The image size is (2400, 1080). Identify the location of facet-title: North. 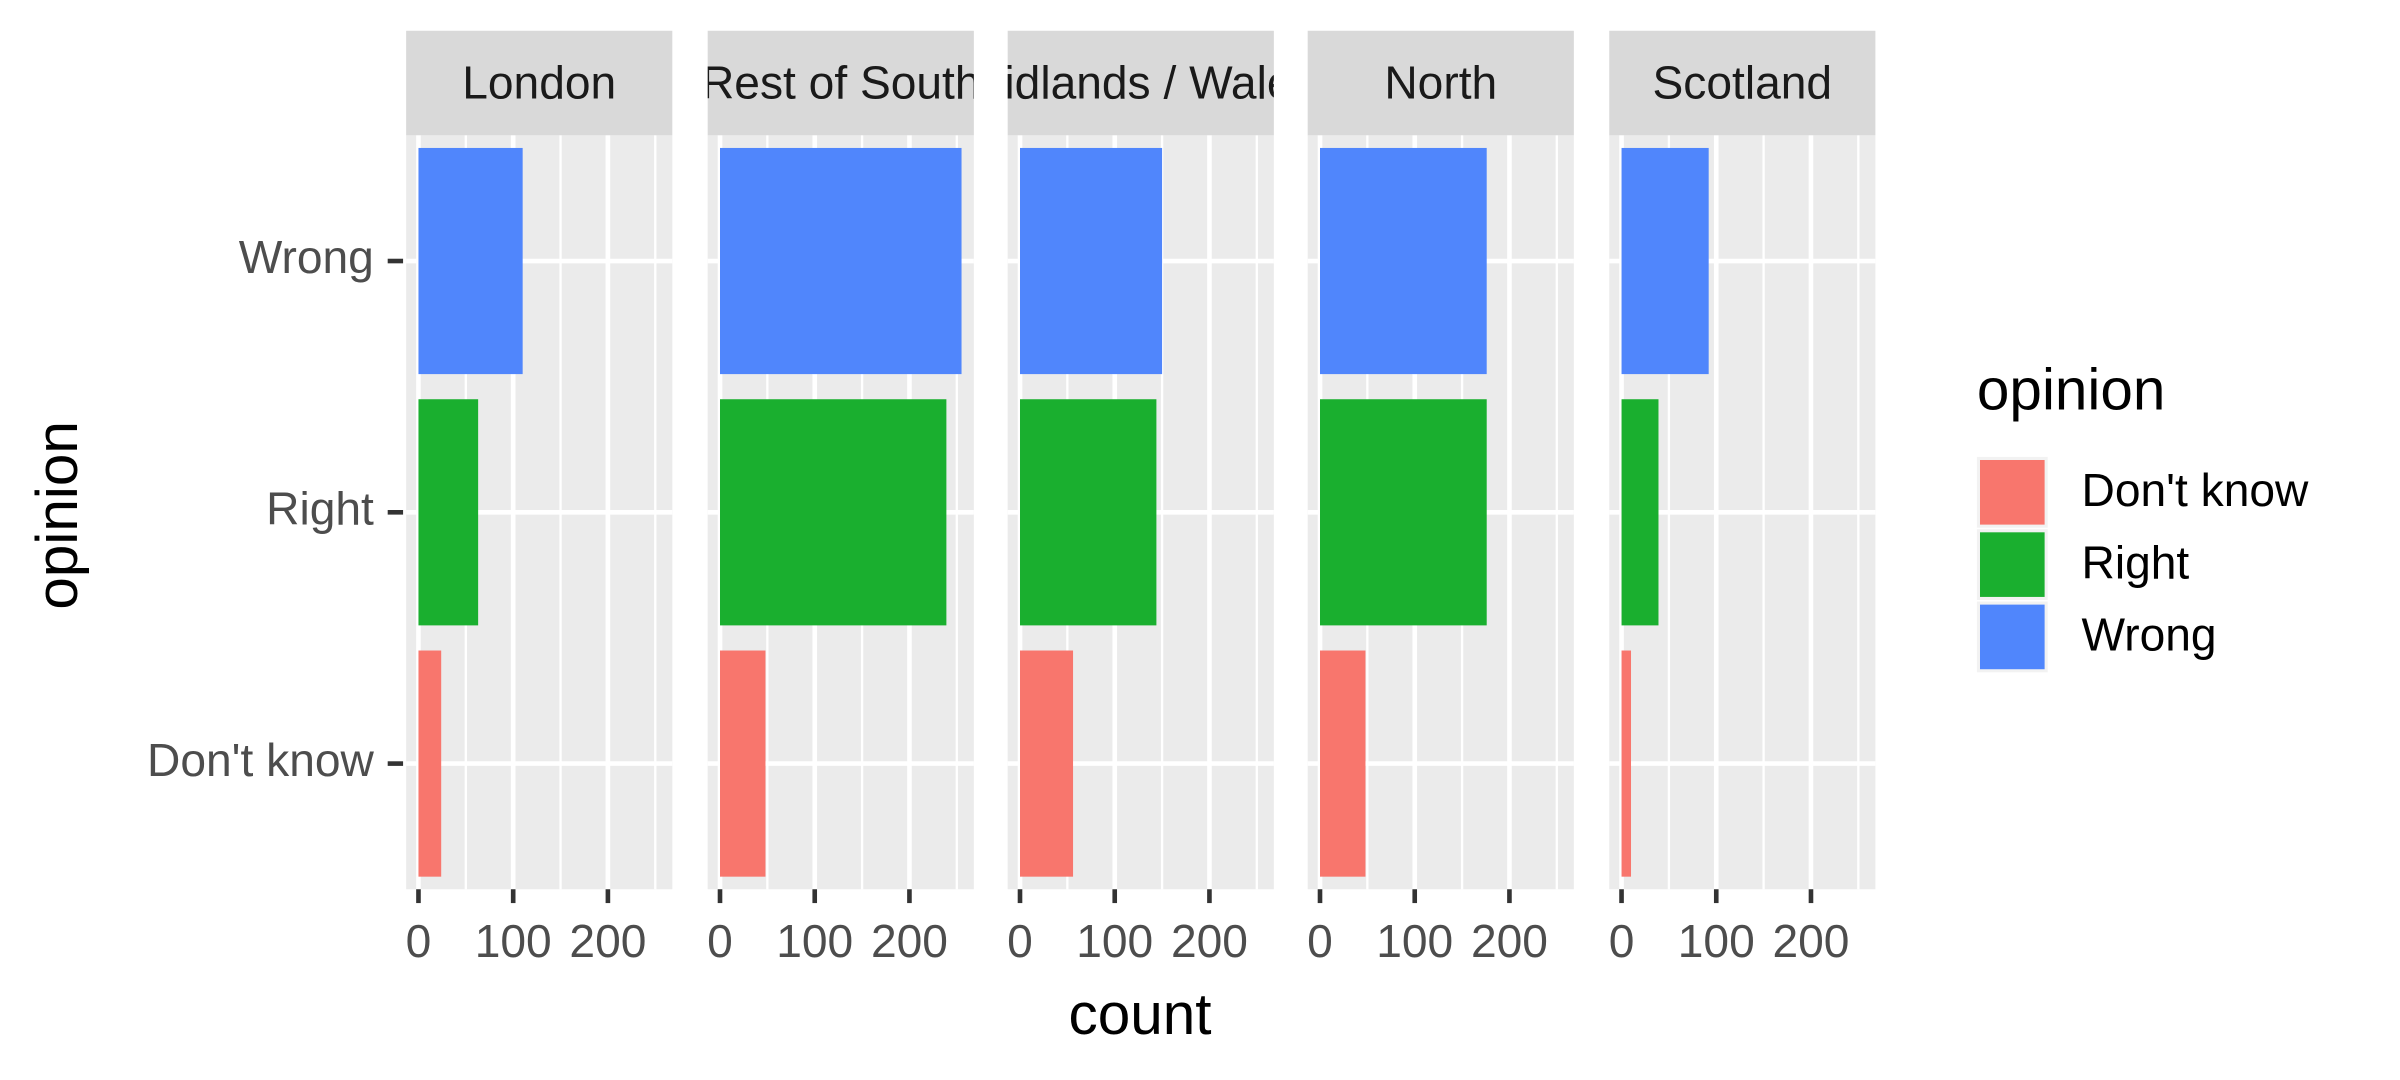
(1440, 82).